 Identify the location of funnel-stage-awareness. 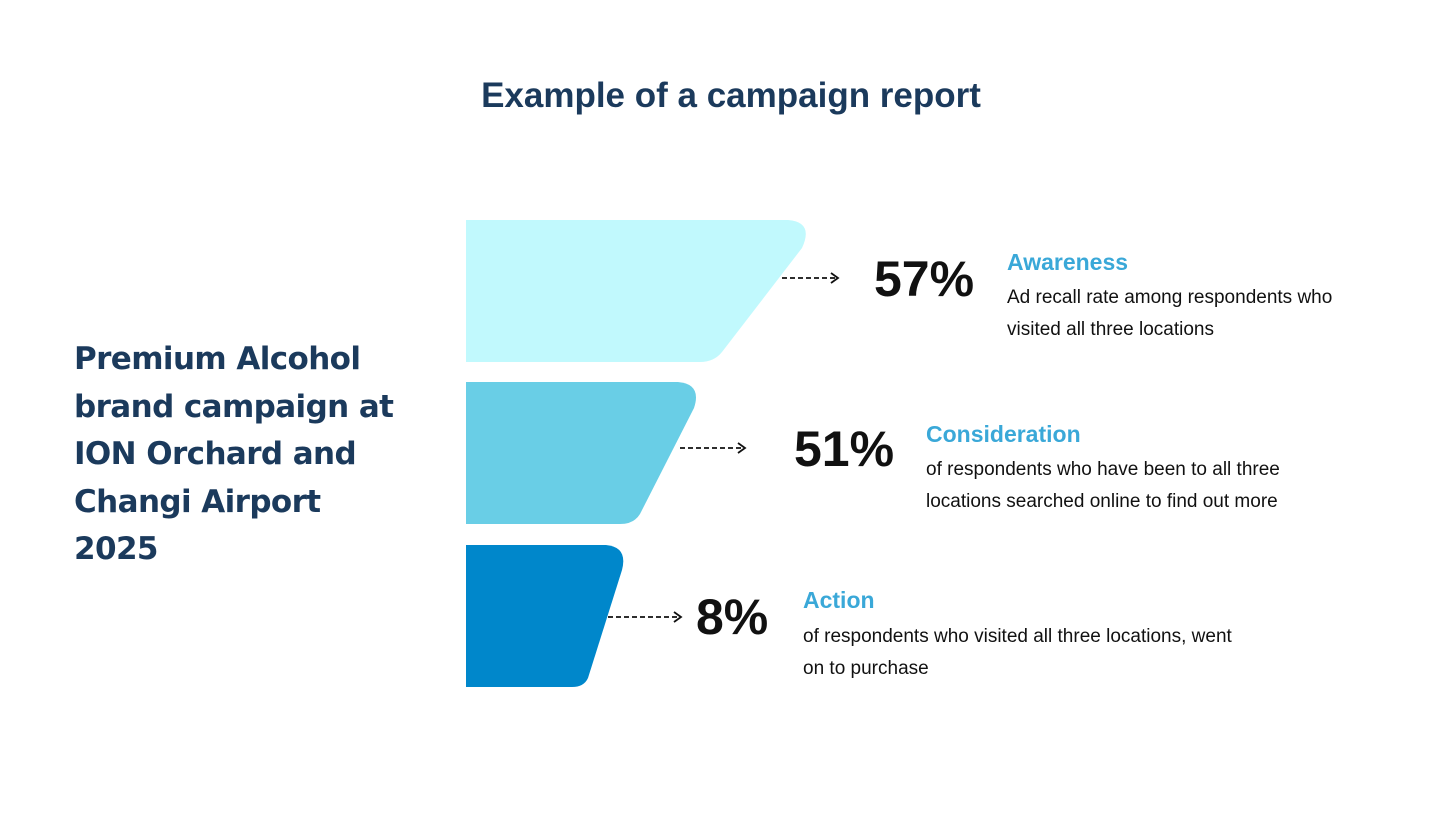
(636, 291).